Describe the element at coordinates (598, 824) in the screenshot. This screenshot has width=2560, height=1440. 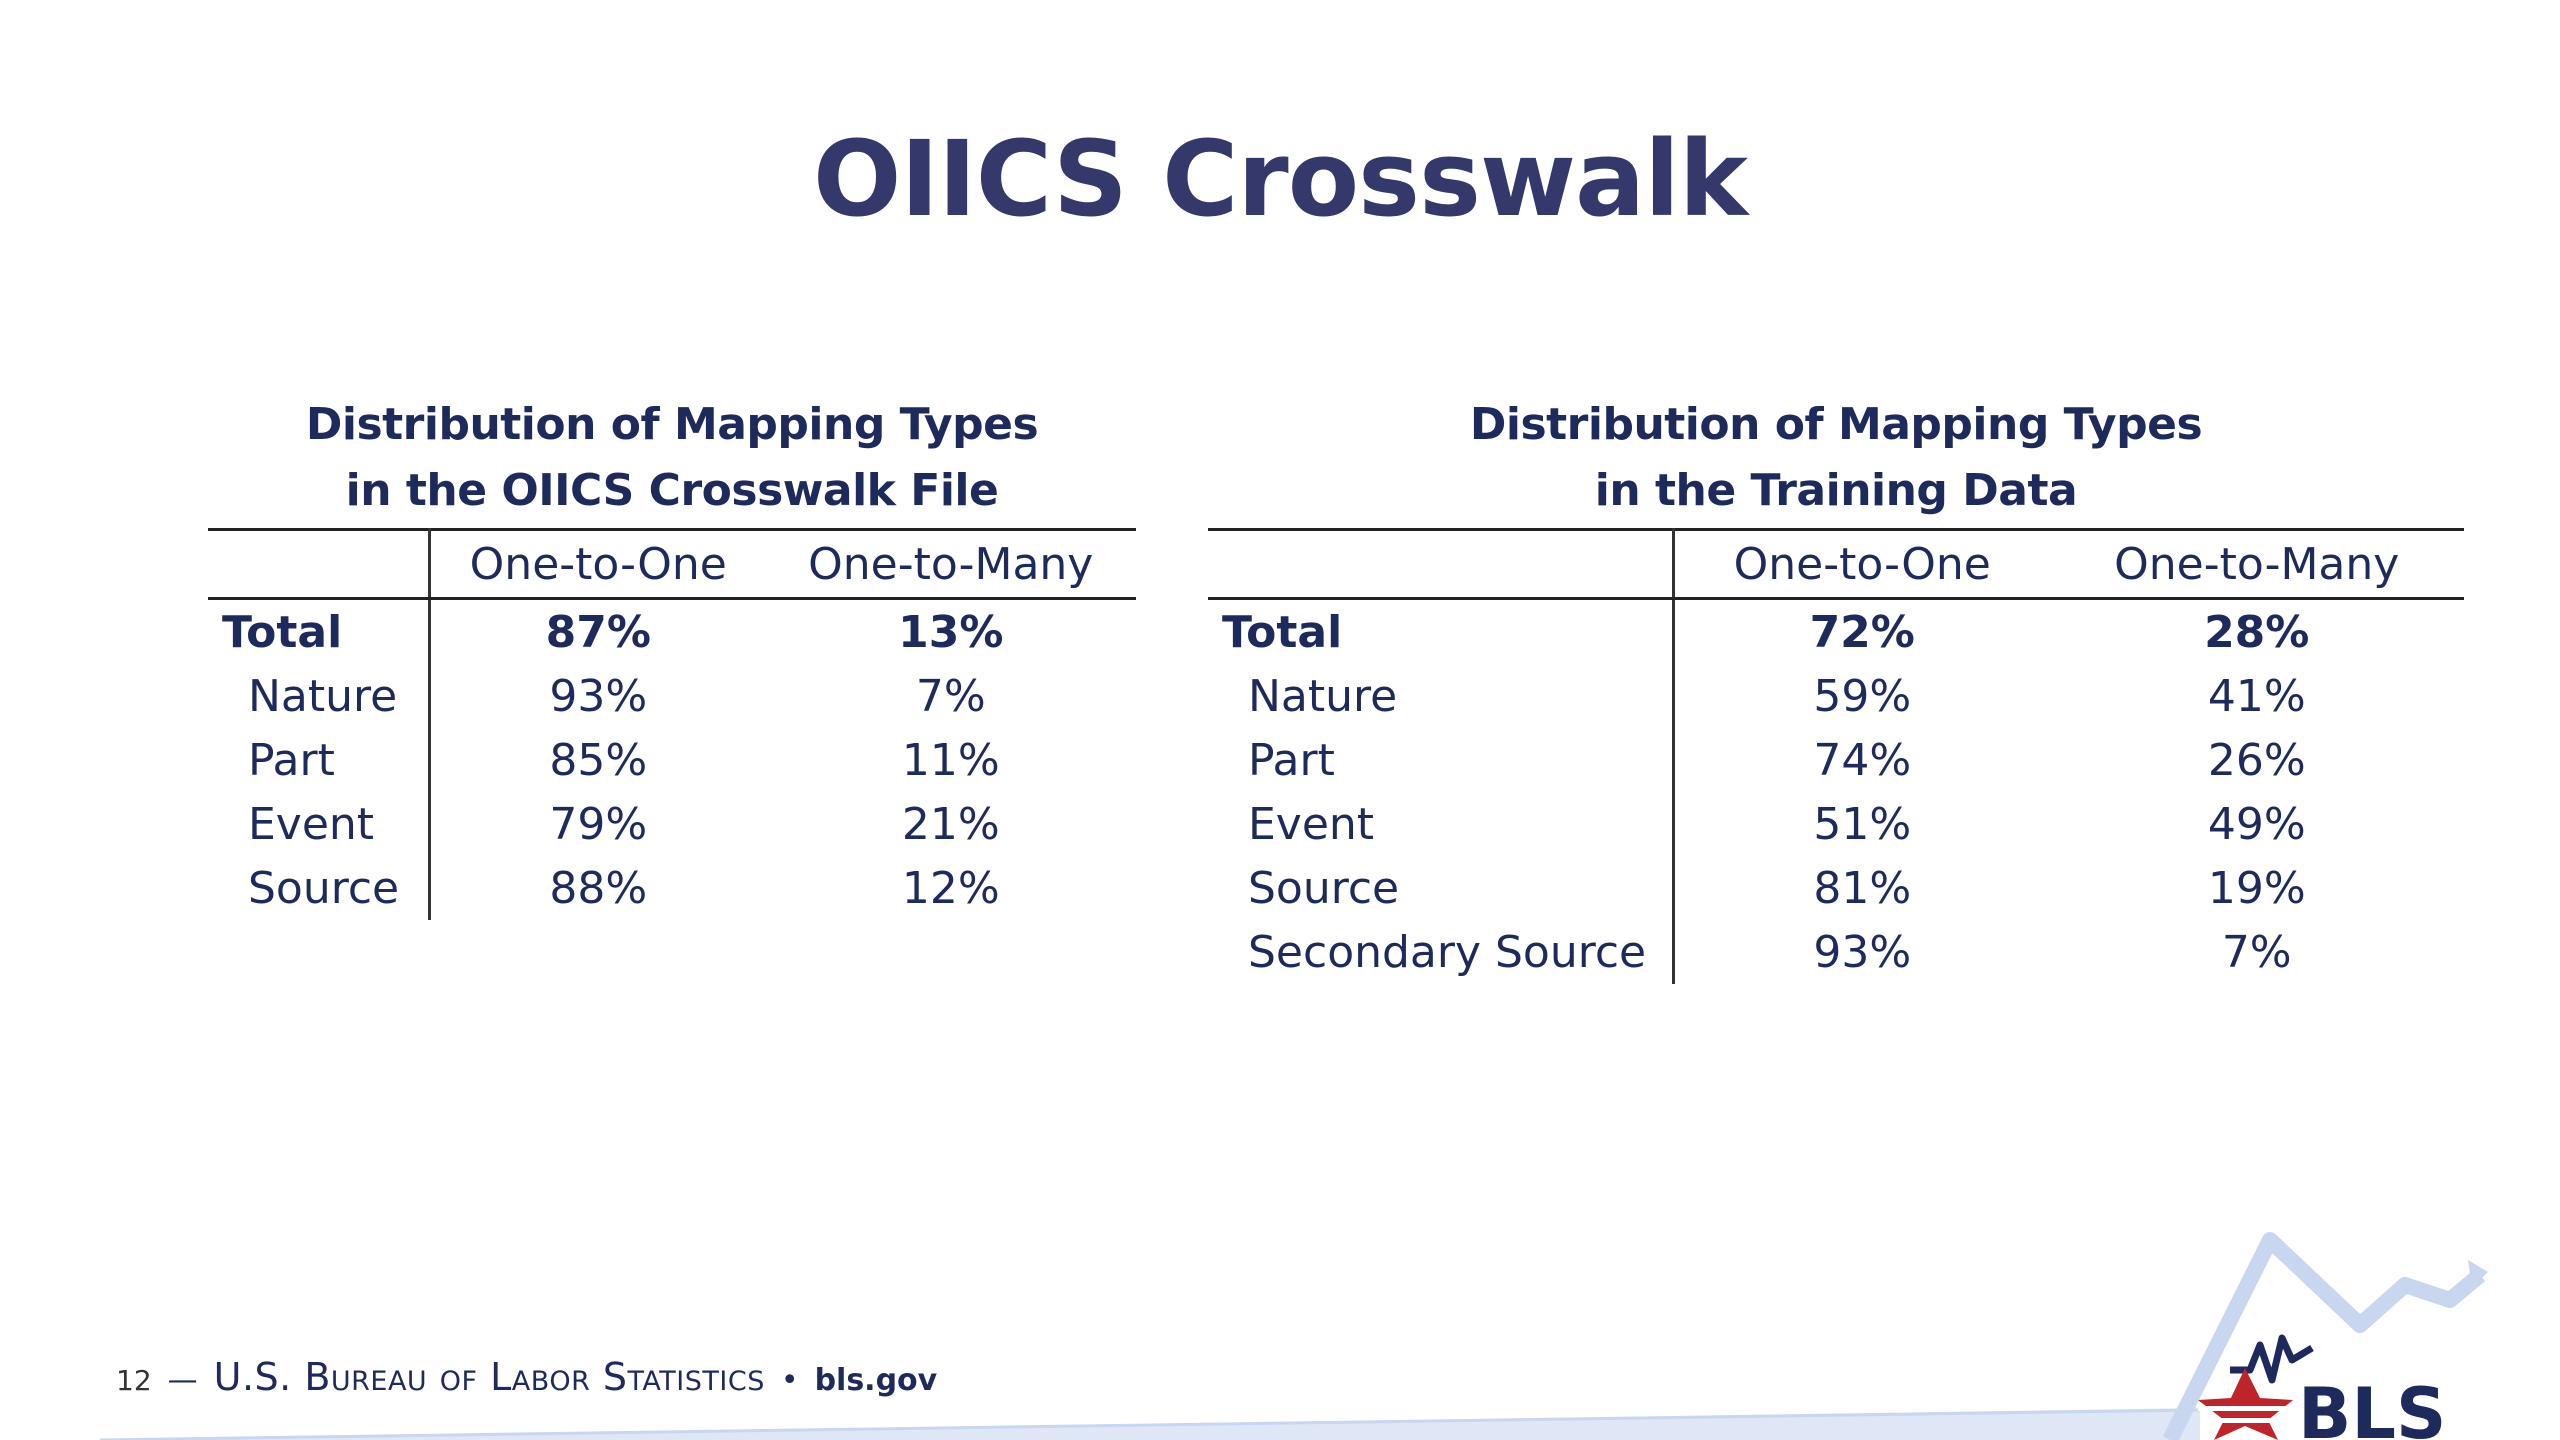
I see `one-to-one-value: 79%` at that location.